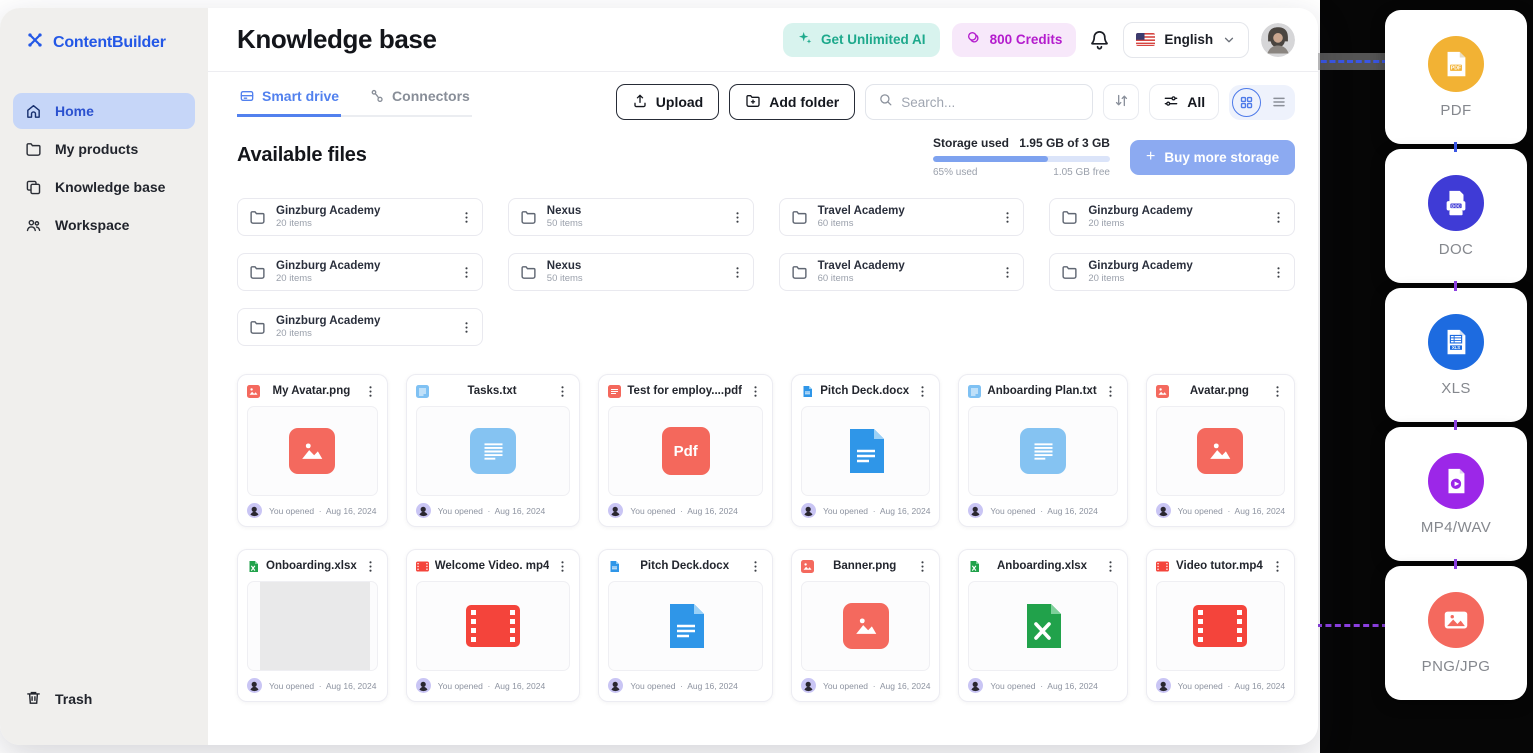 This screenshot has height=753, width=1533. Describe the element at coordinates (685, 566) in the screenshot. I see `file-card-header: Pitch Deck.docx` at that location.